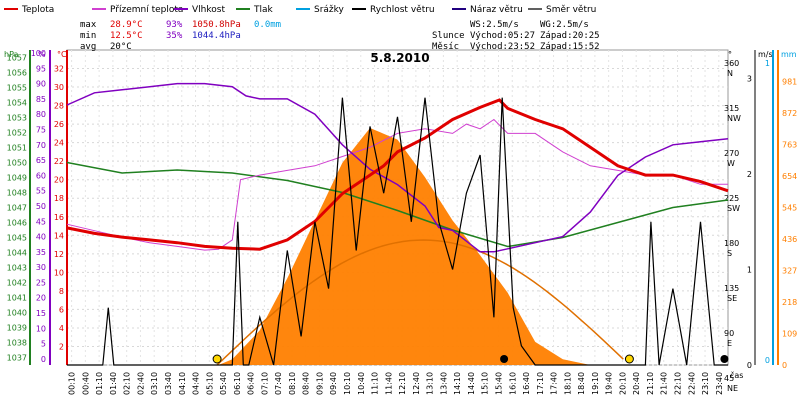  Describe the element at coordinates (17, 133) in the screenshot. I see `pressure-tick: 1052` at that location.